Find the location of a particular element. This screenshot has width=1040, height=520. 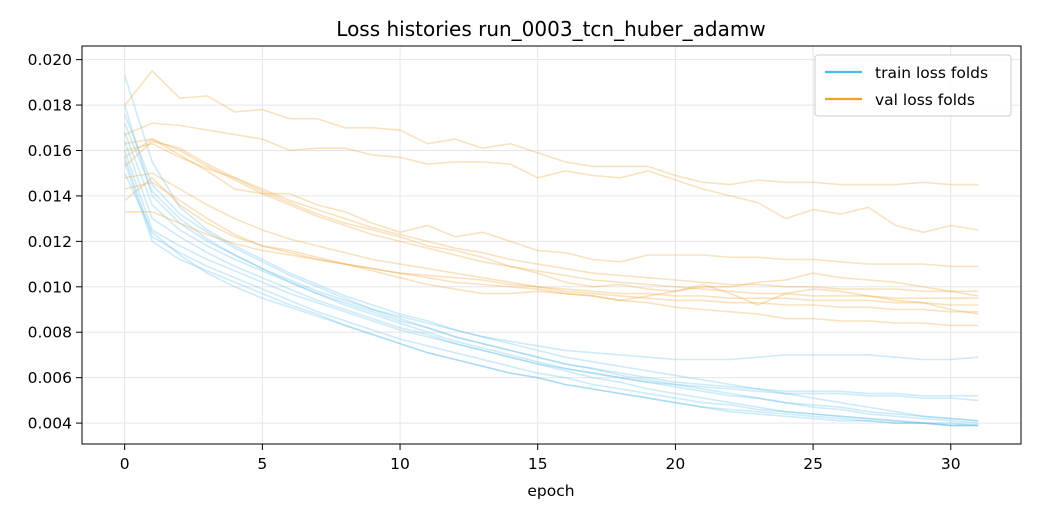

y-tick-label: 0.020 is located at coordinates (50, 60).